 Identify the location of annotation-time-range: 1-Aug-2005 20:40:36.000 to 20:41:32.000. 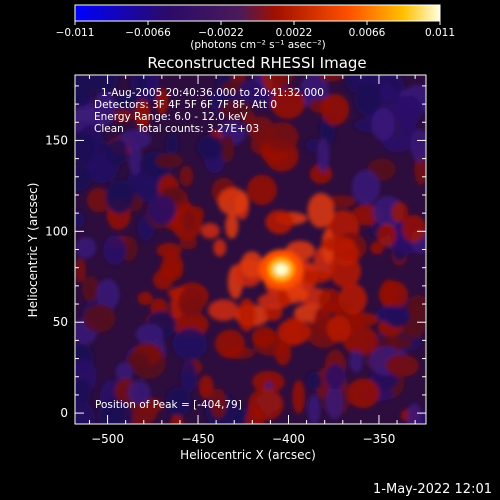
(212, 93).